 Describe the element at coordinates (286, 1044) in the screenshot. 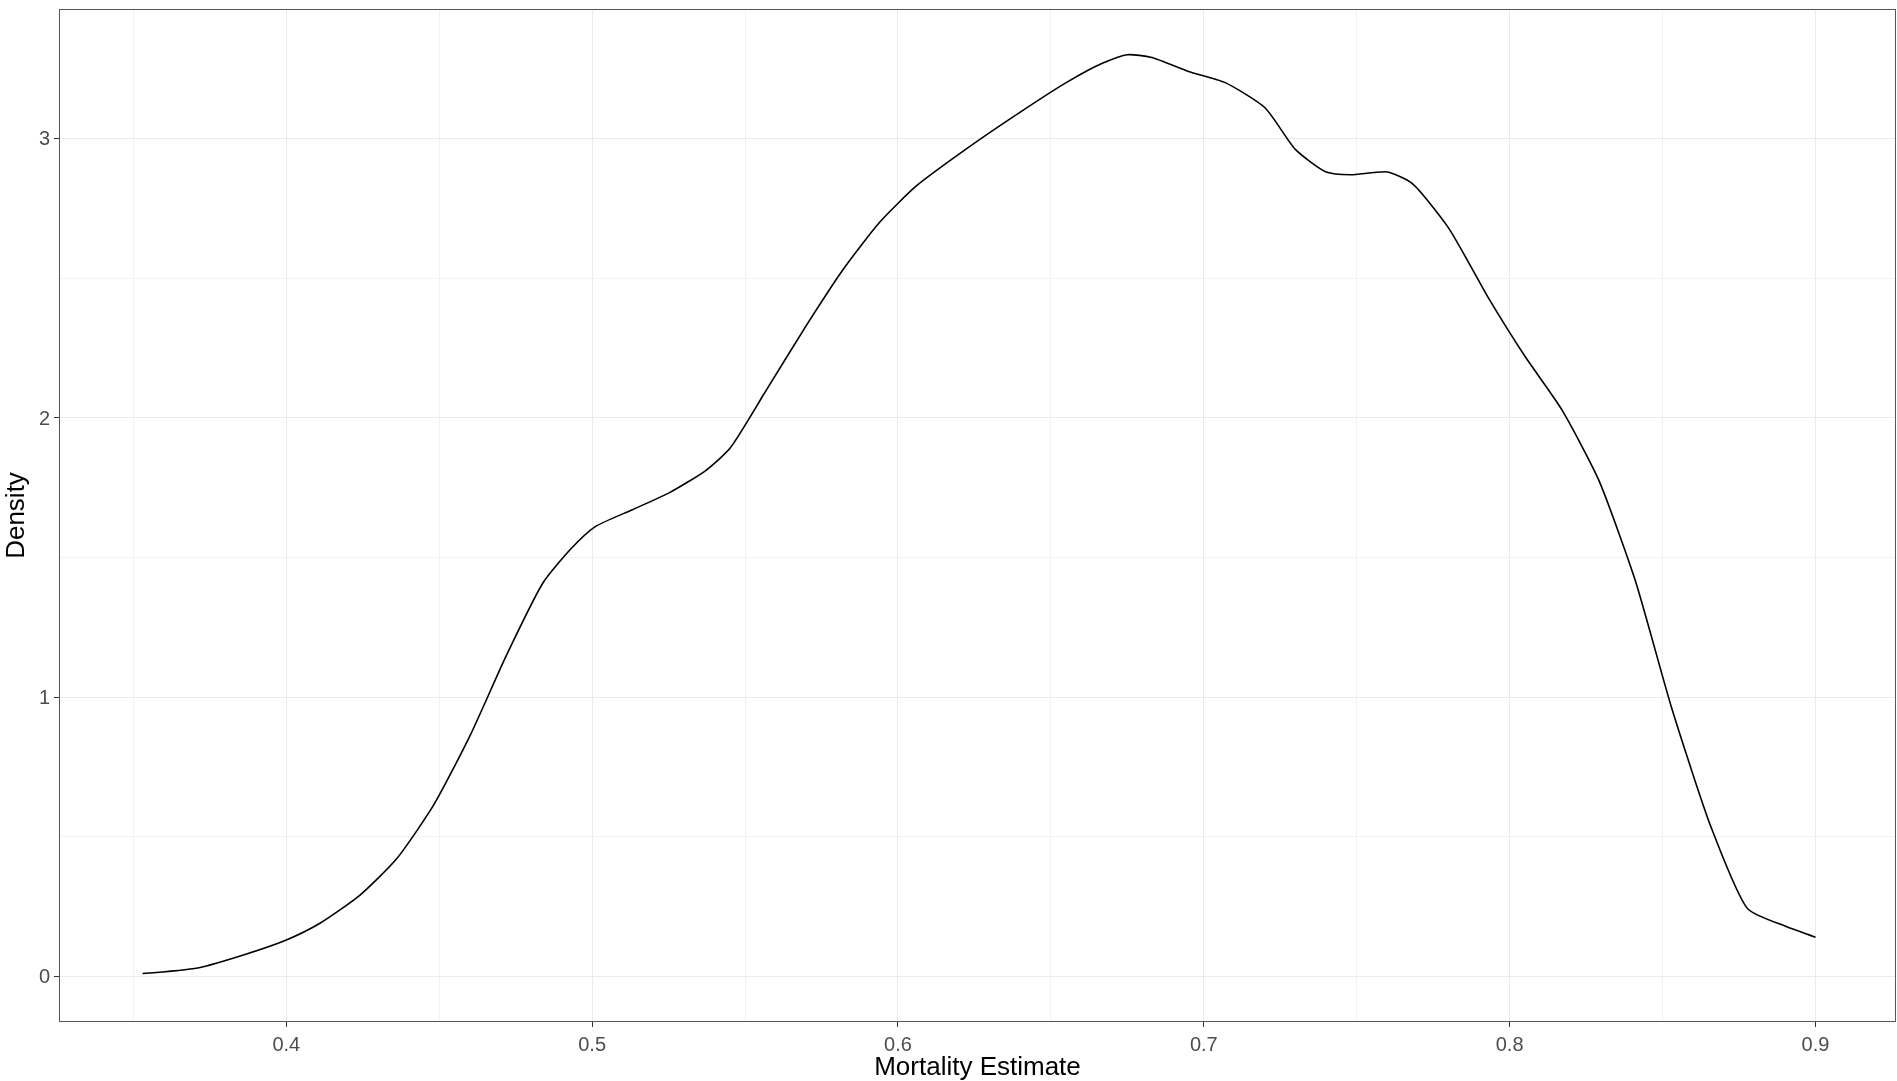

I see `x-tick-label: 0.4` at that location.